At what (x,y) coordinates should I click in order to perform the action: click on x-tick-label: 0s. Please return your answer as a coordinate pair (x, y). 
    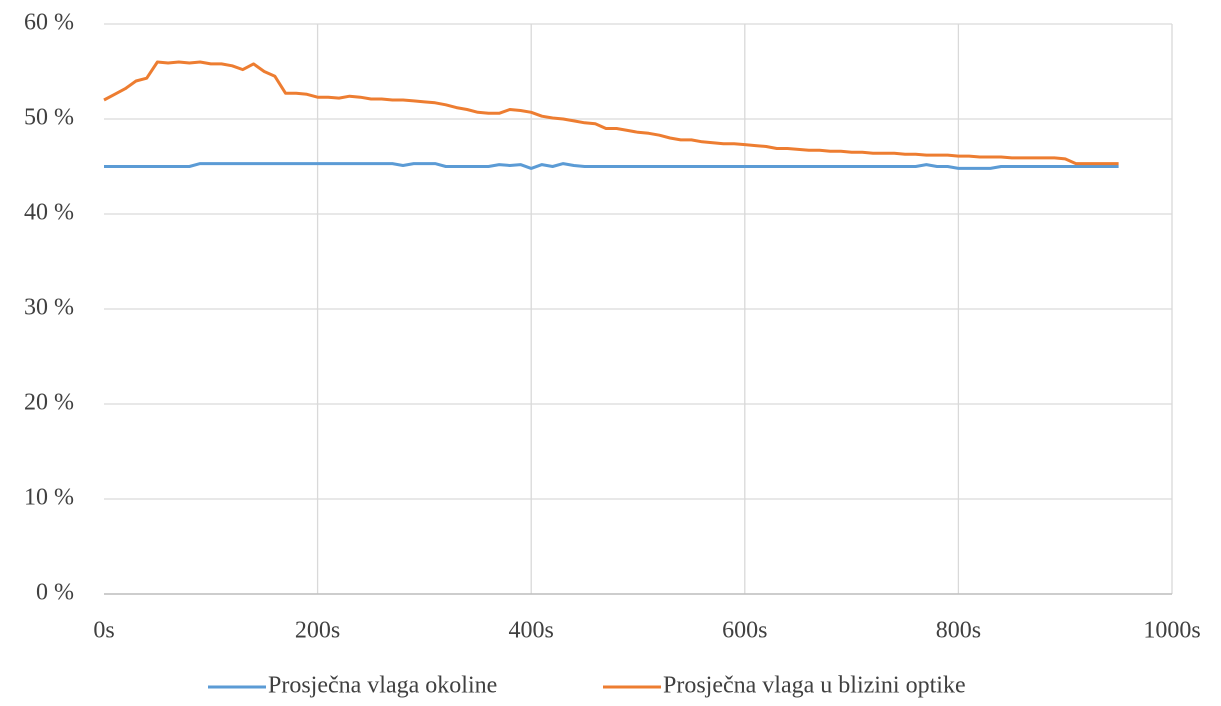
    Looking at the image, I should click on (103, 631).